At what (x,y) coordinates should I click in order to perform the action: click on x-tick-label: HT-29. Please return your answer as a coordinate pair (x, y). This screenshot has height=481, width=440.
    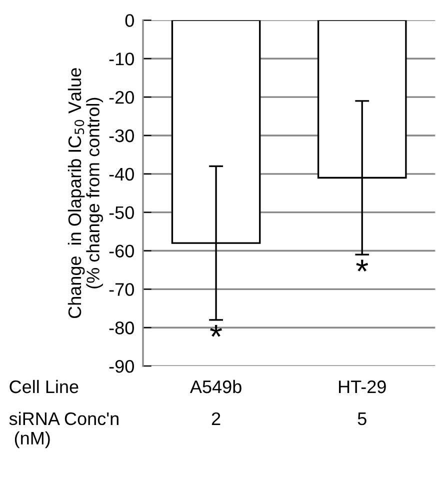
    Looking at the image, I should click on (362, 387).